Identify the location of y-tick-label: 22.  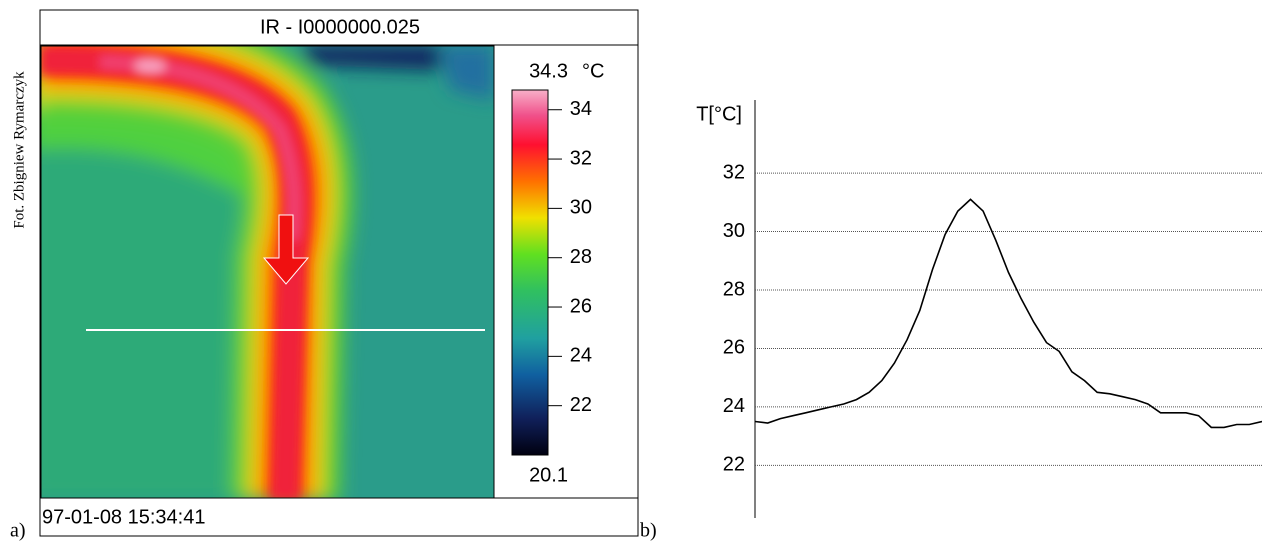
(734, 465).